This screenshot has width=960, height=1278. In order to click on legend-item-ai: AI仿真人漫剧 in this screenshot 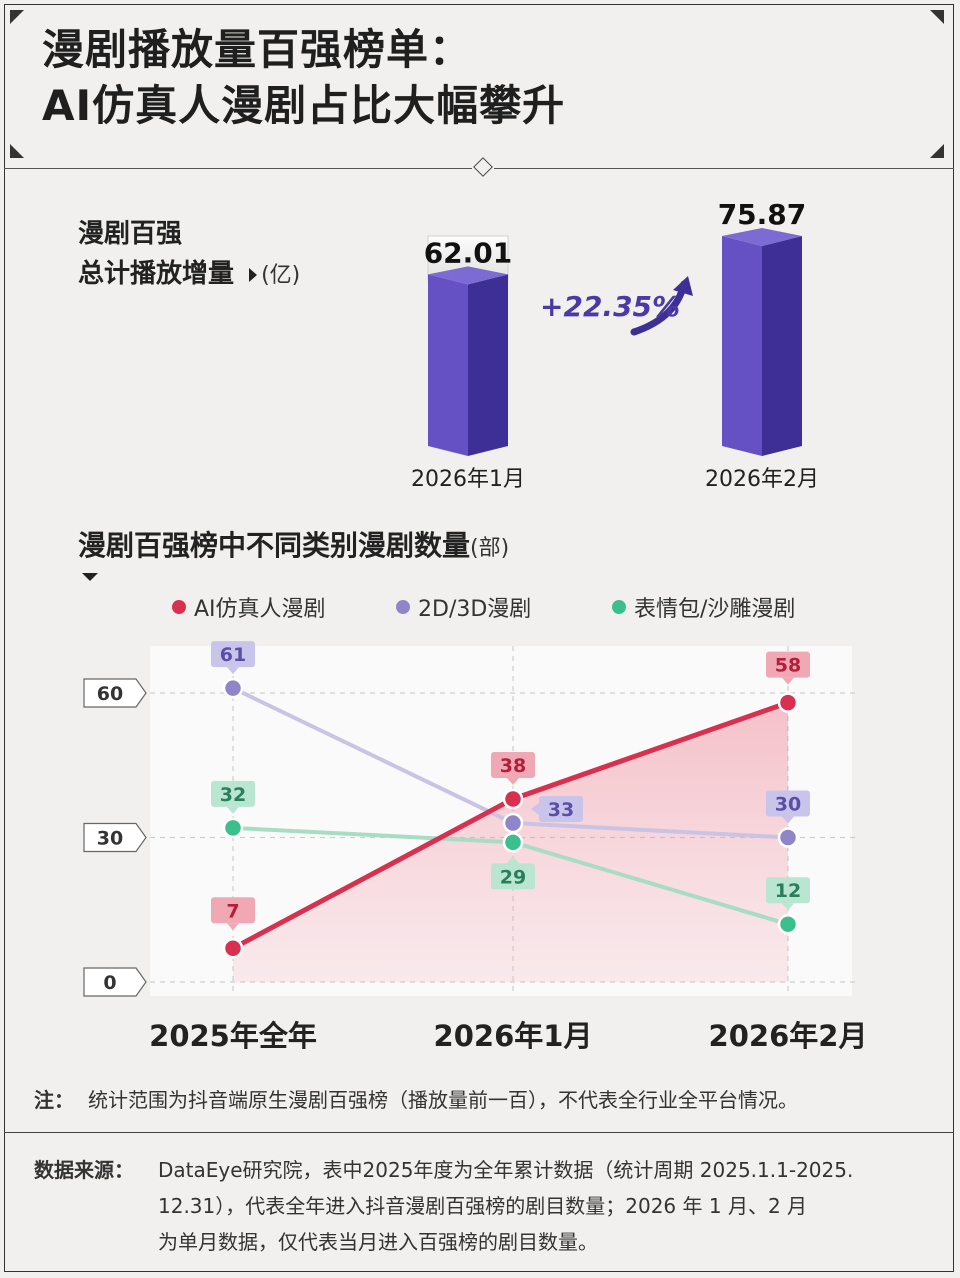, I will do `click(249, 607)`.